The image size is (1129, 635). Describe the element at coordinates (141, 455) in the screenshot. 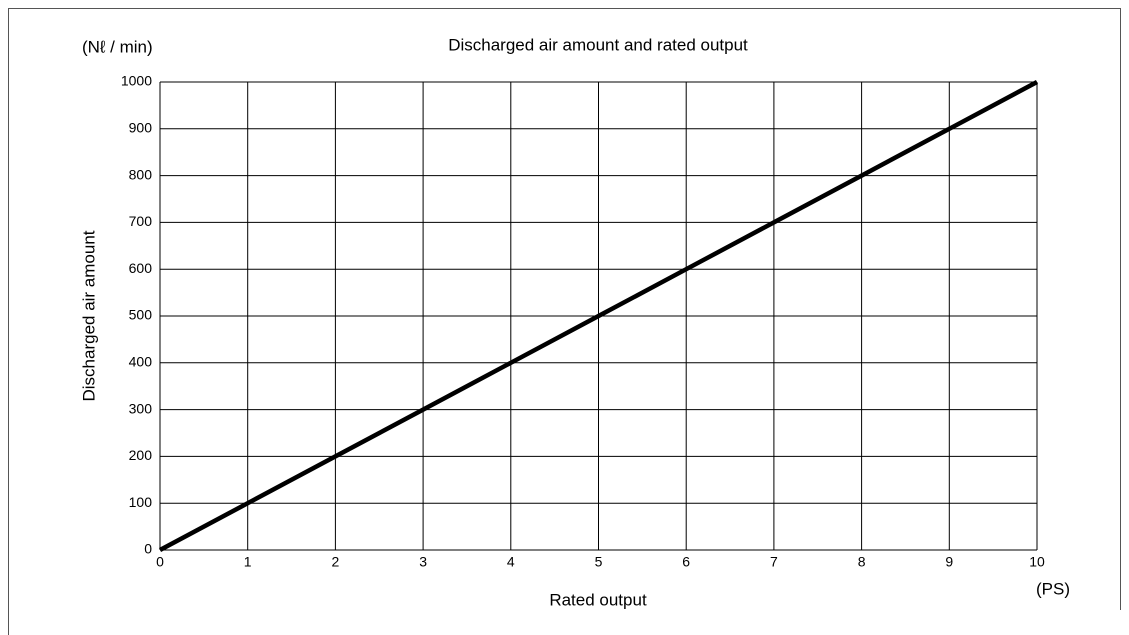

I see `y-tick-label: 200` at that location.